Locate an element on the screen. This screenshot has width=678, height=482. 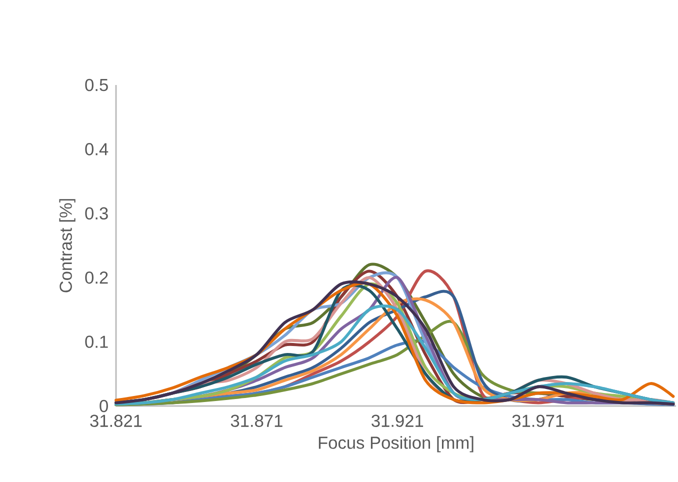
x-axis-title: Focus Position [mm] is located at coordinates (396, 444).